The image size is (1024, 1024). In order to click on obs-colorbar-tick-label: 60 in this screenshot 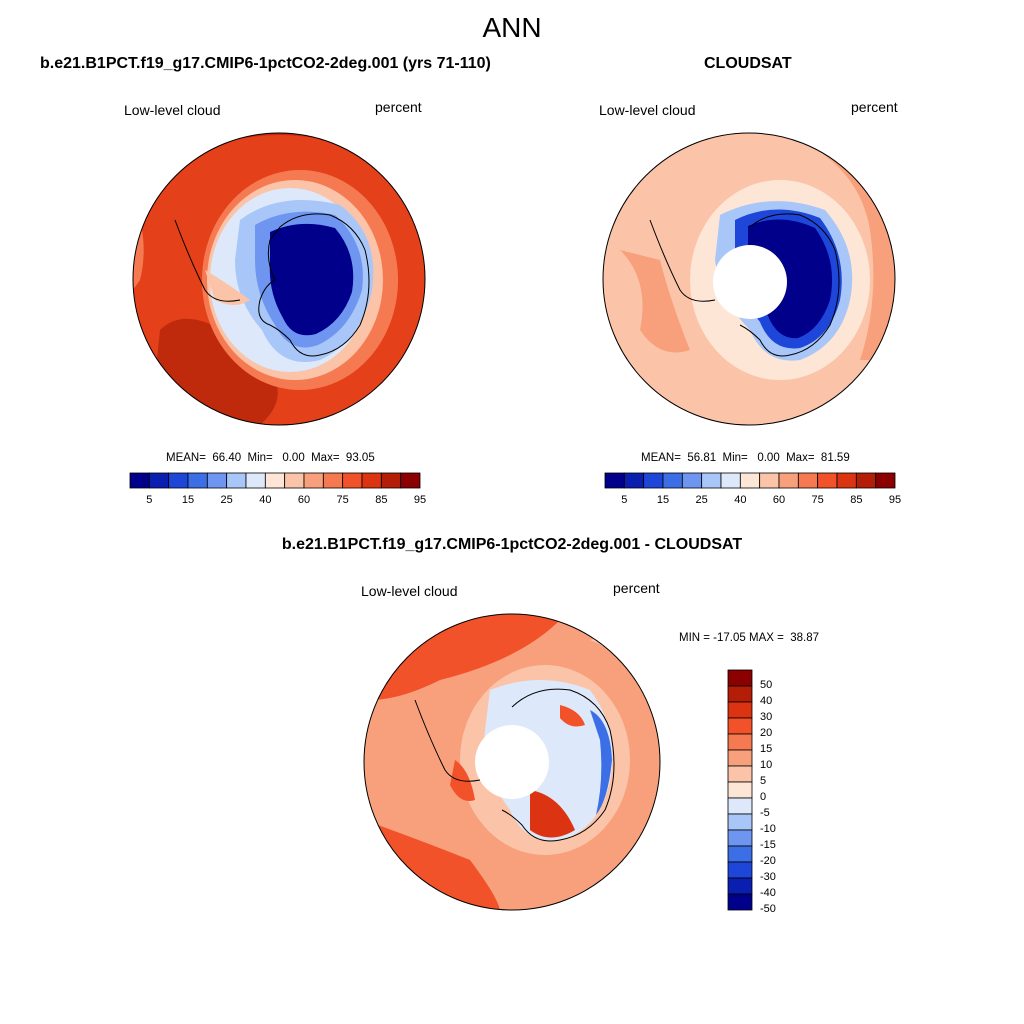, I will do `click(779, 500)`.